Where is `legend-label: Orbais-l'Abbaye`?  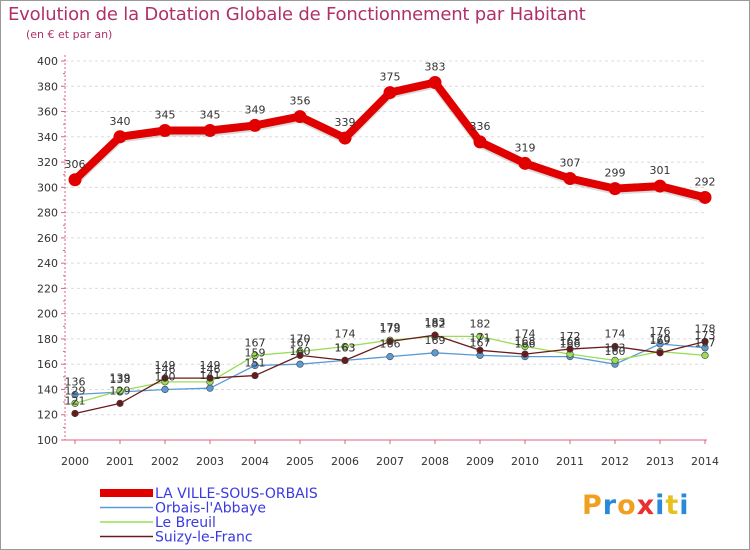
legend-label: Orbais-l'Abbaye is located at coordinates (210, 509).